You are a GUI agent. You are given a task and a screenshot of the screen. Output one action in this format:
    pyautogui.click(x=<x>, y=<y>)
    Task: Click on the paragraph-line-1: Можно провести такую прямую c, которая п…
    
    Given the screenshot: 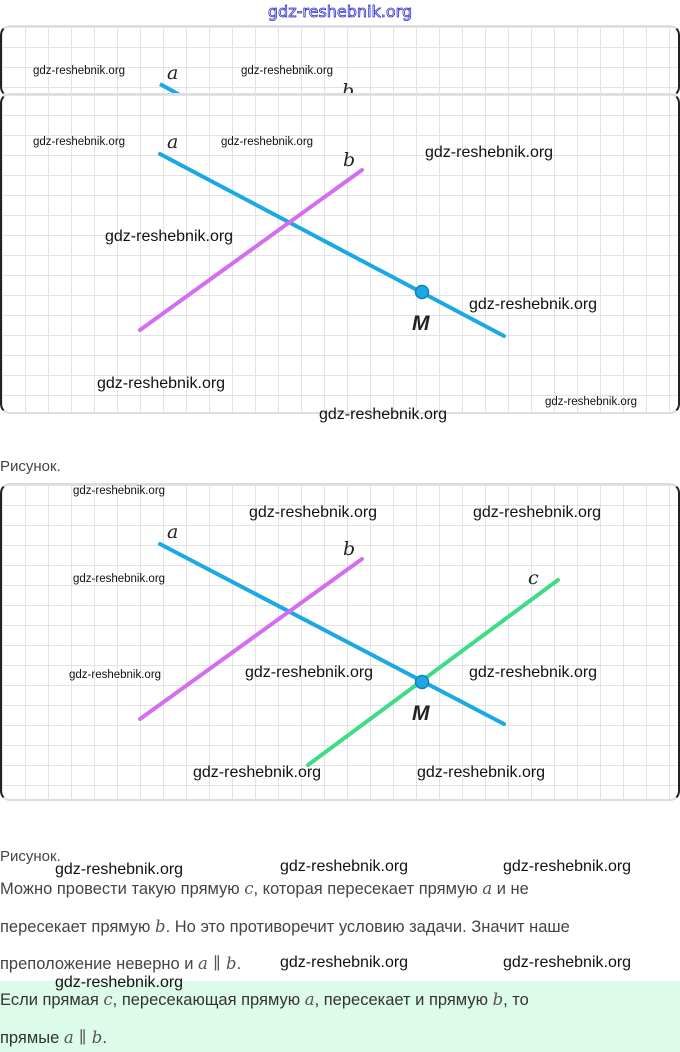 What is the action you would take?
    pyautogui.click(x=264, y=889)
    